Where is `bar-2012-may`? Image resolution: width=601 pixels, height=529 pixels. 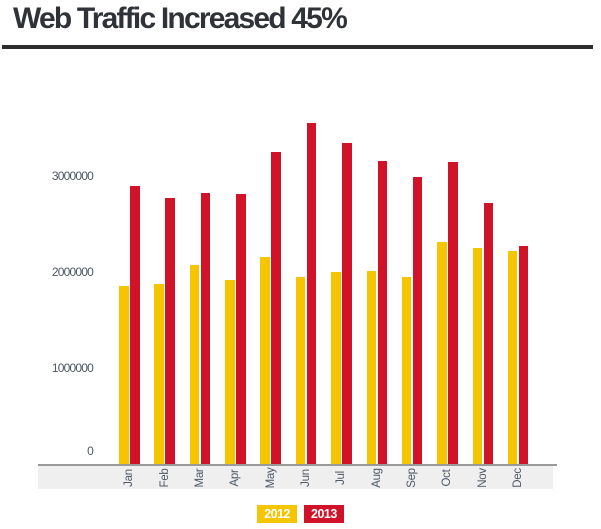 bar-2012-may is located at coordinates (265, 360).